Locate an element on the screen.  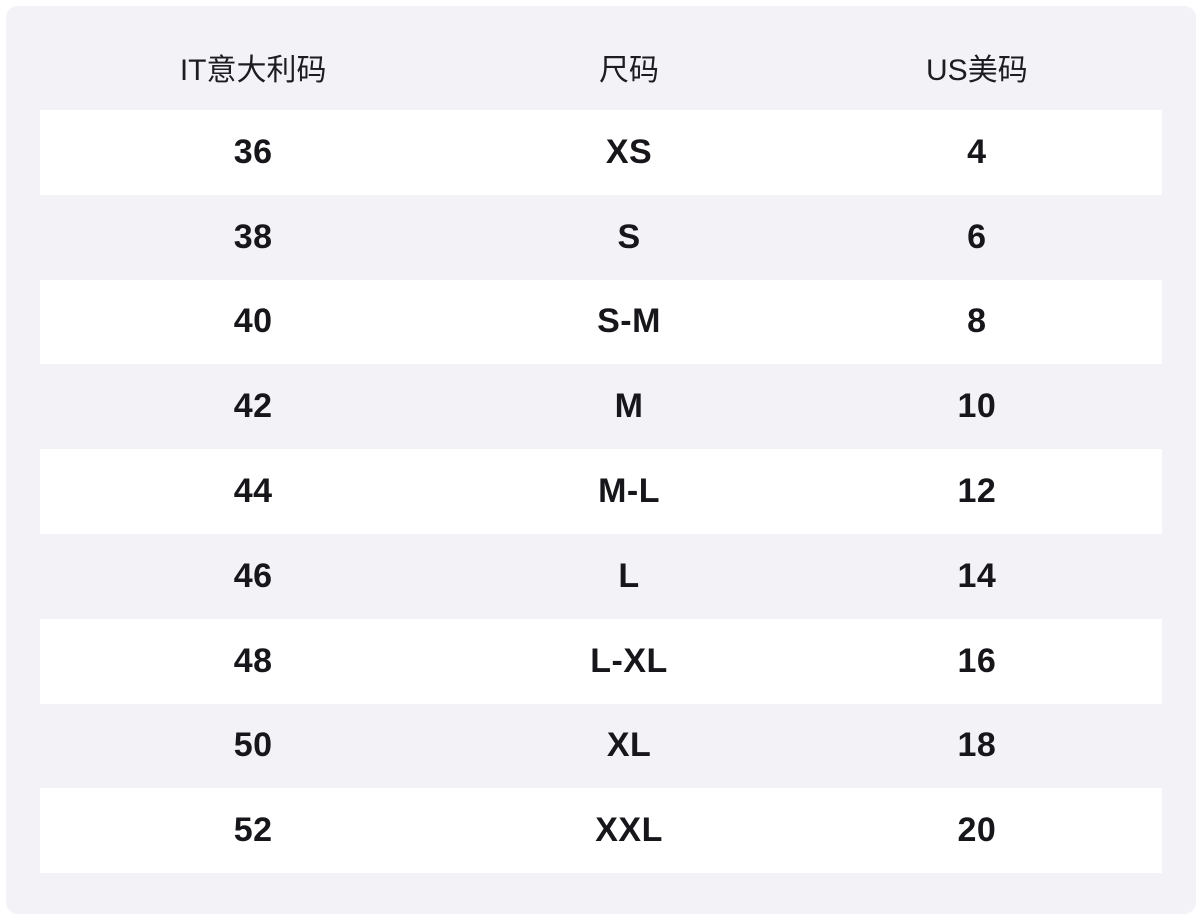
table-cell-us: 20 is located at coordinates (977, 830).